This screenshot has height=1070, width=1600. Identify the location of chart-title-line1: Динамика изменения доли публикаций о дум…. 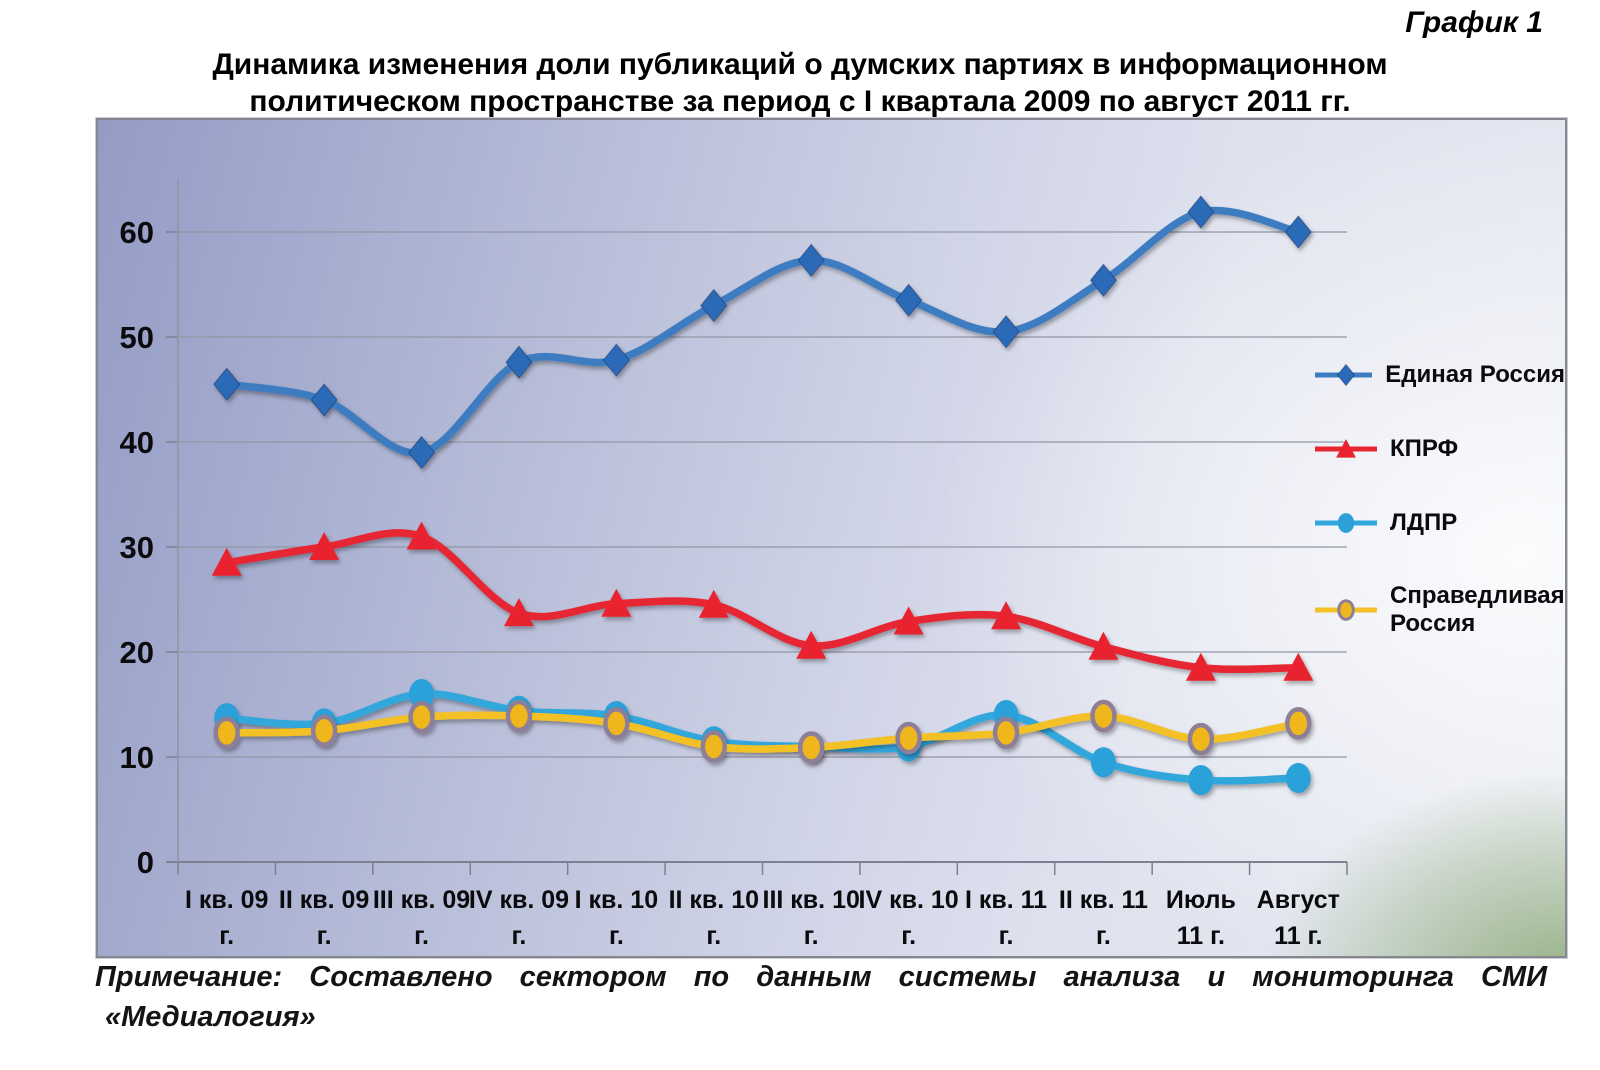
(800, 64).